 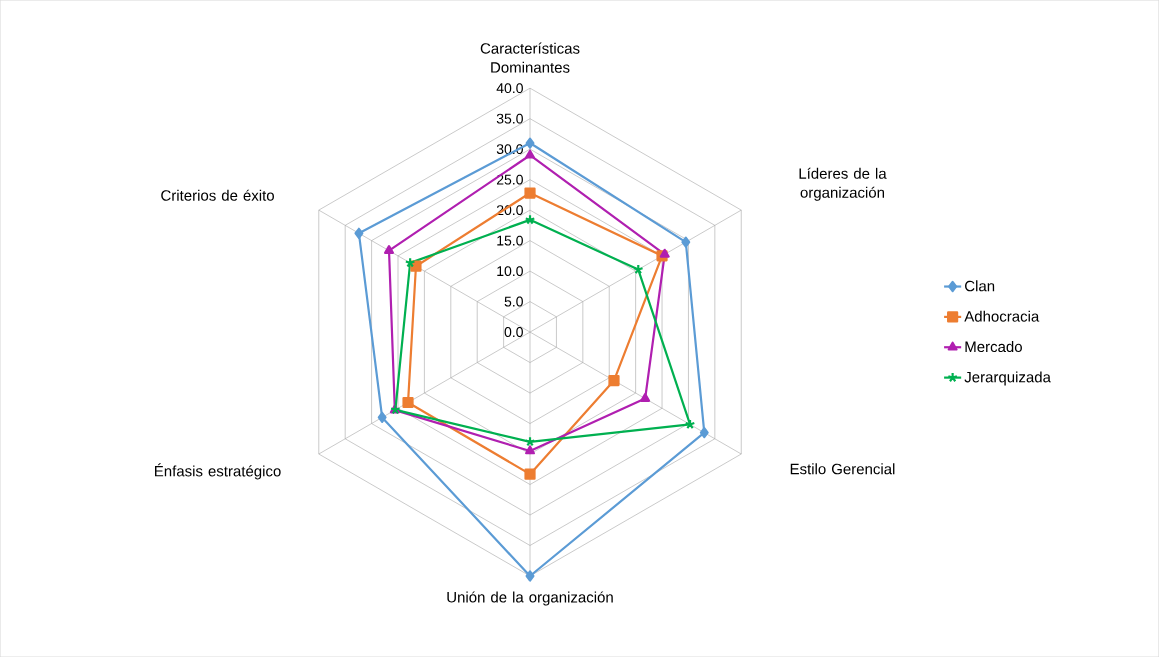 I want to click on y-tick-label: 40.0, so click(x=509, y=88).